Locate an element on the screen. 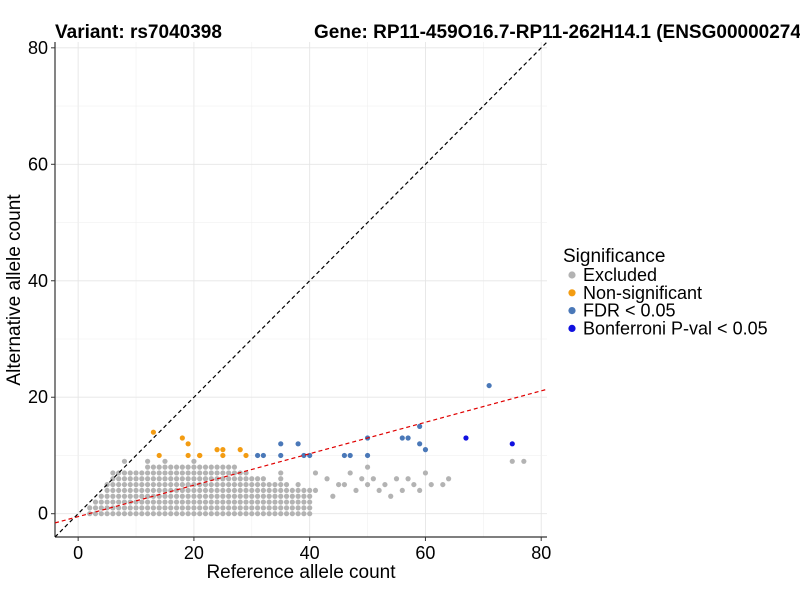  data-points is located at coordinates (307, 449).